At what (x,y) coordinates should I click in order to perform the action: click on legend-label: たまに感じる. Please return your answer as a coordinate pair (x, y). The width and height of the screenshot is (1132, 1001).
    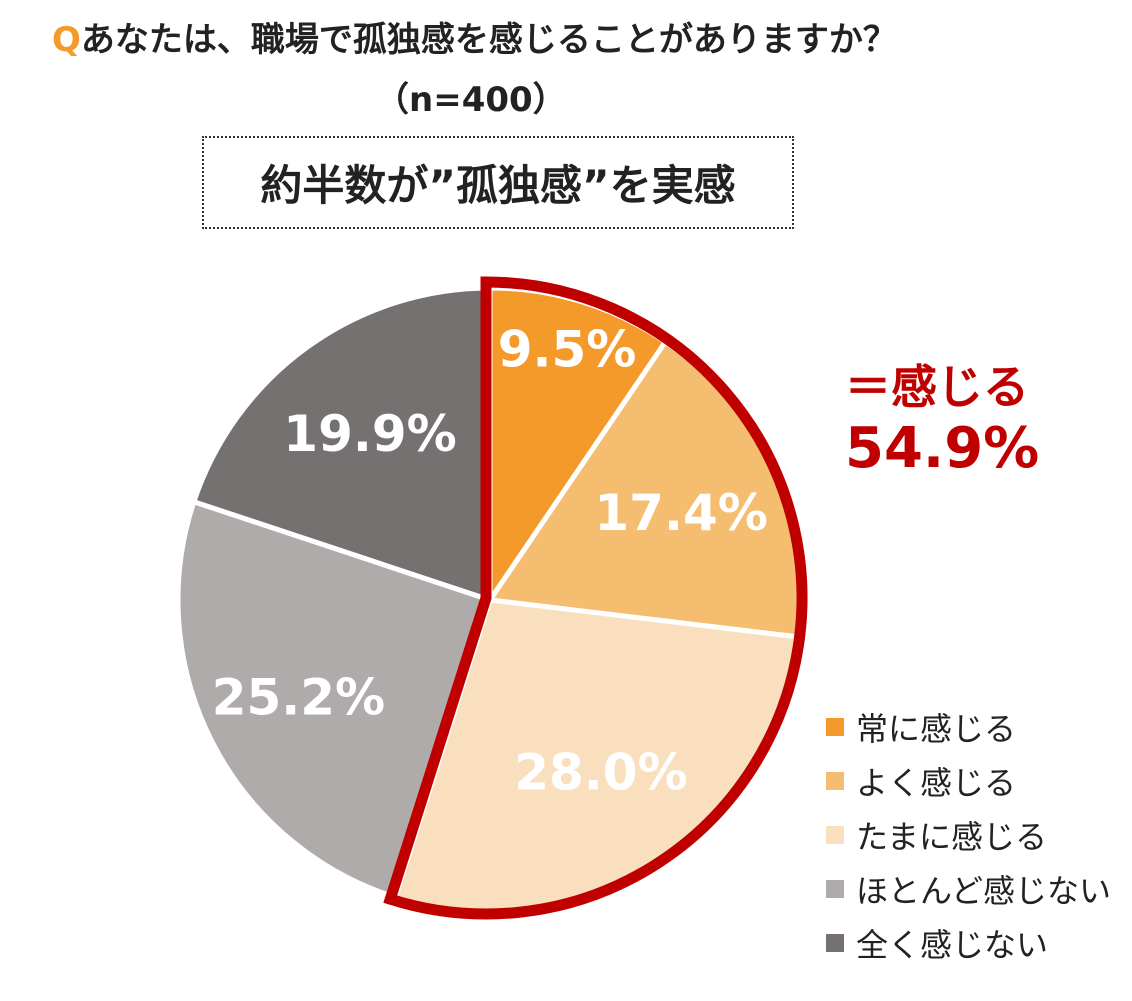
    Looking at the image, I should click on (952, 837).